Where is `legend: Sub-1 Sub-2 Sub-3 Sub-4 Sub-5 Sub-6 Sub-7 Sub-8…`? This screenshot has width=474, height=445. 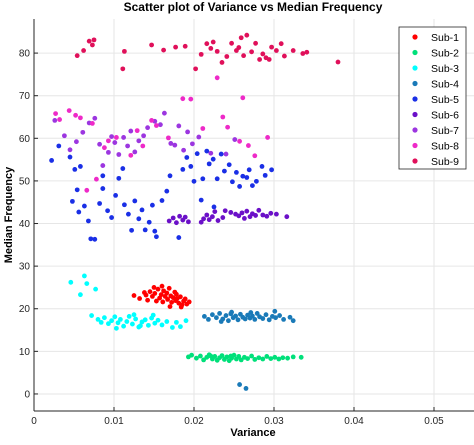 legend: Sub-1 Sub-2 Sub-3 Sub-4 Sub-5 Sub-6 Sub-7 Sub-8… is located at coordinates (432, 98).